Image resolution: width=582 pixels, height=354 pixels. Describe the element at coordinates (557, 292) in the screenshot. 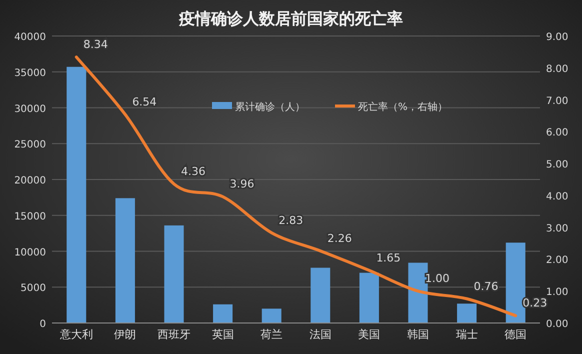

I see `y2-tick-label: 1.00` at that location.